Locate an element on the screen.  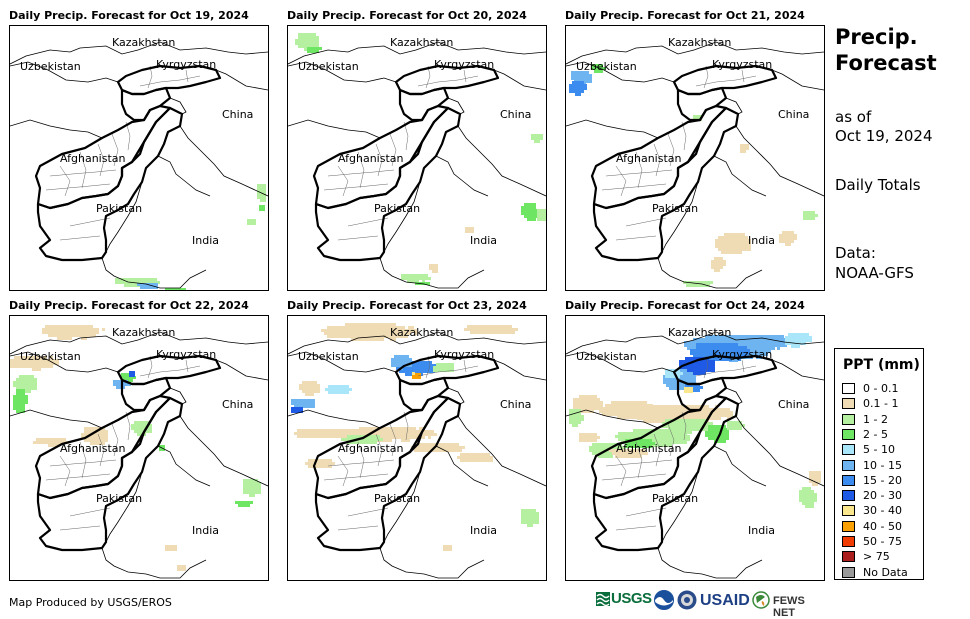
legend-item: 2 - 5 is located at coordinates (865, 434).